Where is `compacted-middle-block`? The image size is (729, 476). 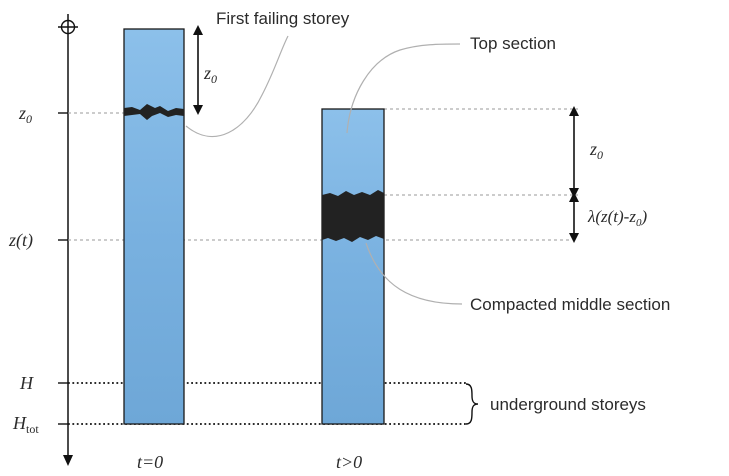 compacted-middle-block is located at coordinates (353, 216).